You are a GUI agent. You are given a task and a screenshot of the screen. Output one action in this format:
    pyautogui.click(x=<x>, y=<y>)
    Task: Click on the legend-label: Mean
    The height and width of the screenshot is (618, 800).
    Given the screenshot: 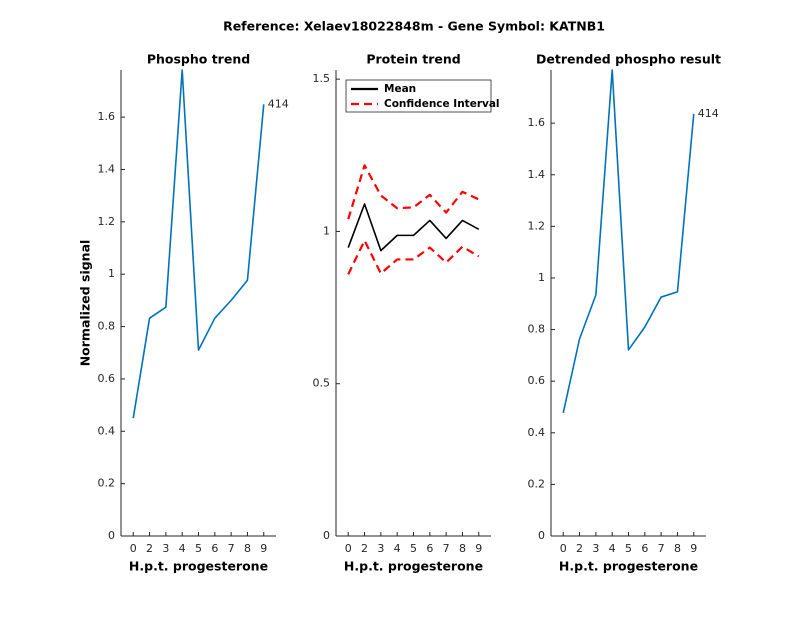 What is the action you would take?
    pyautogui.click(x=400, y=89)
    